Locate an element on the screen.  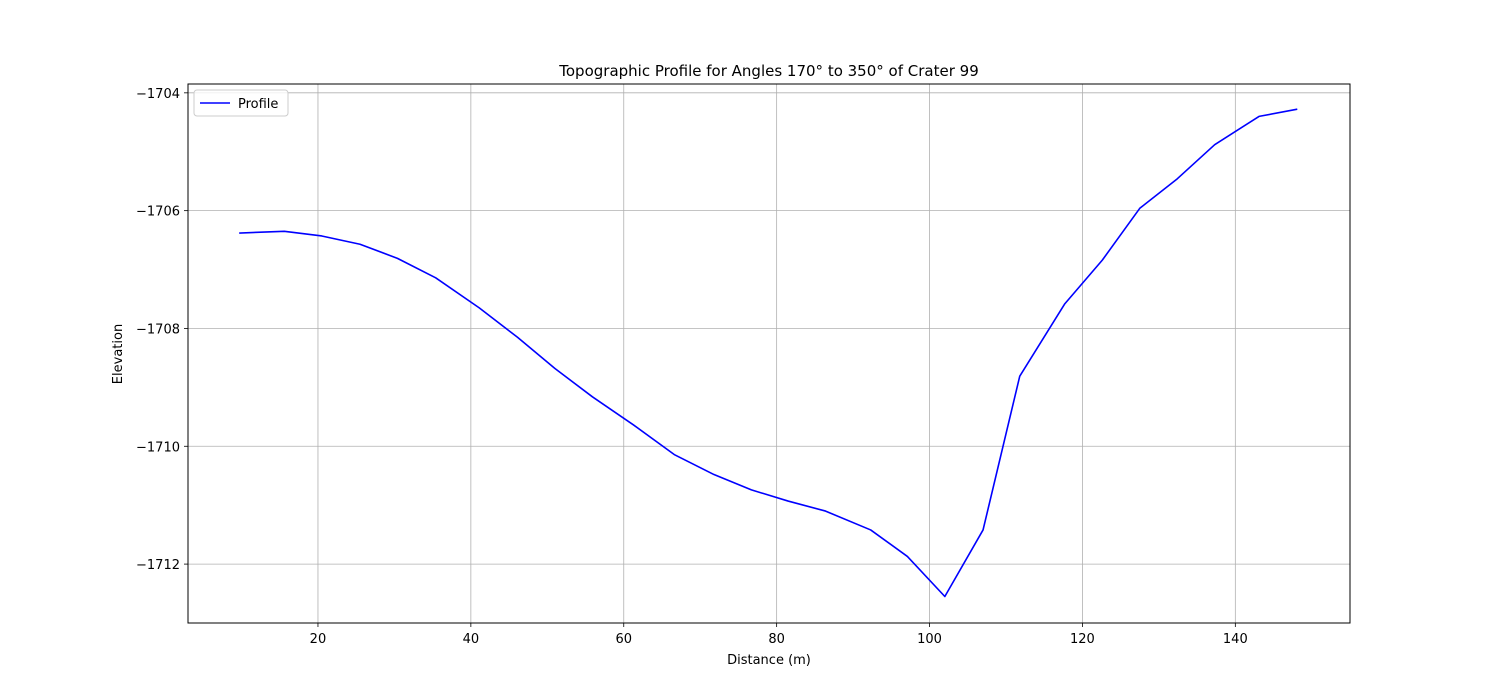
legend-box is located at coordinates (241, 103).